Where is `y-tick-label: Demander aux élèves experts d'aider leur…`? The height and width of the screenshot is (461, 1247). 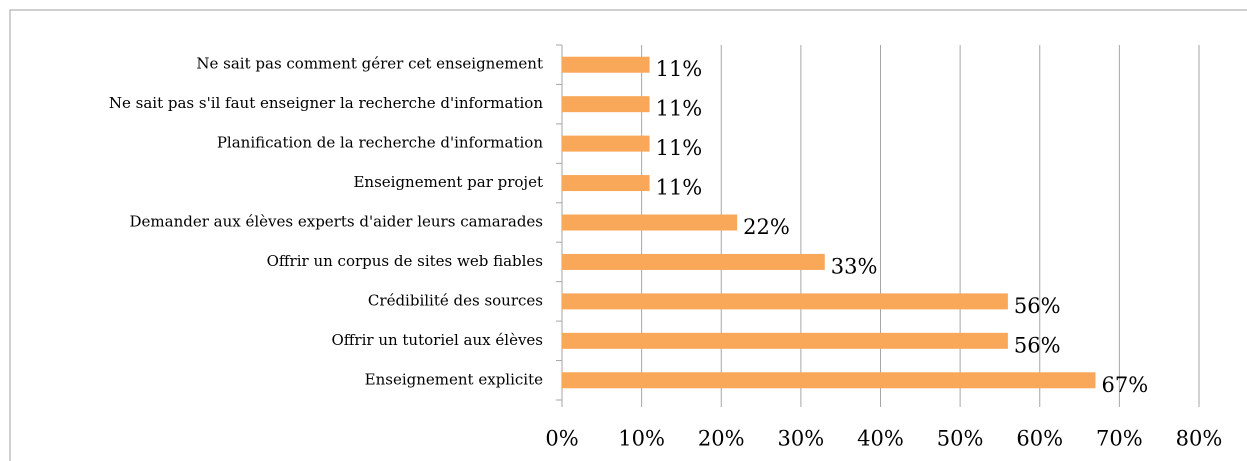 y-tick-label: Demander aux élèves experts d'aider leur… is located at coordinates (336, 222).